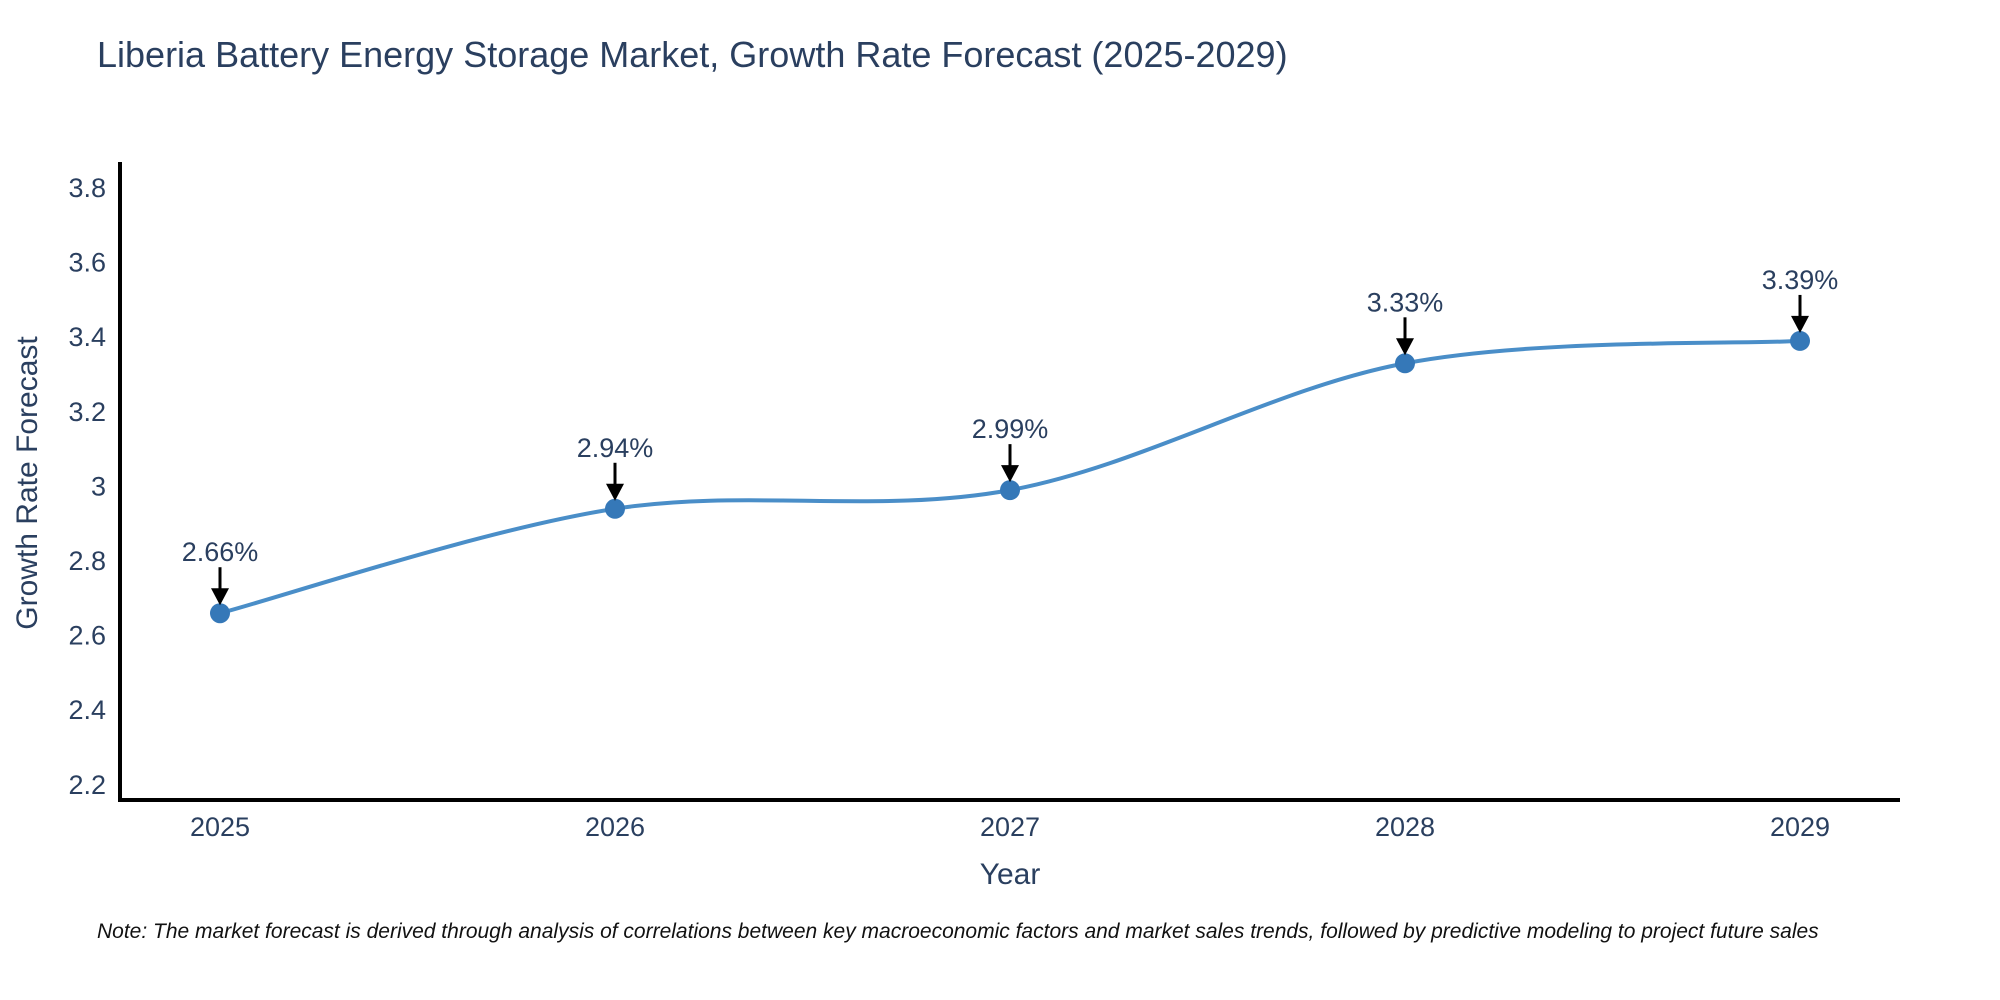  I want to click on point-label-2029: 3.39%, so click(1800, 280).